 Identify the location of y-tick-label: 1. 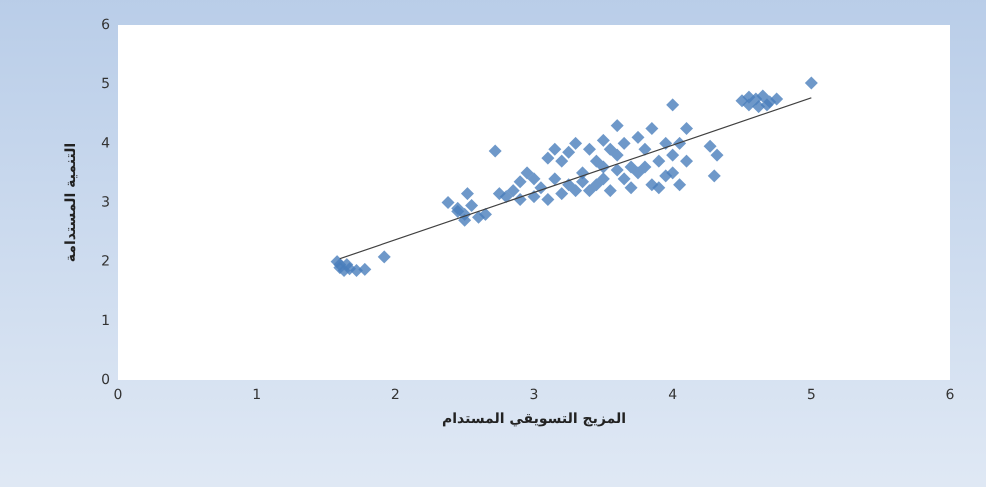
(105, 320).